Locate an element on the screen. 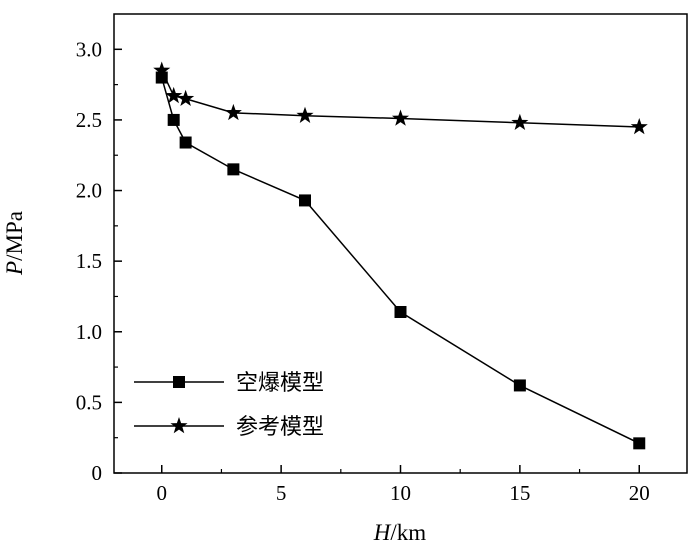 This screenshot has height=552, width=700. y-tick-label: 3.0 is located at coordinates (89, 49).